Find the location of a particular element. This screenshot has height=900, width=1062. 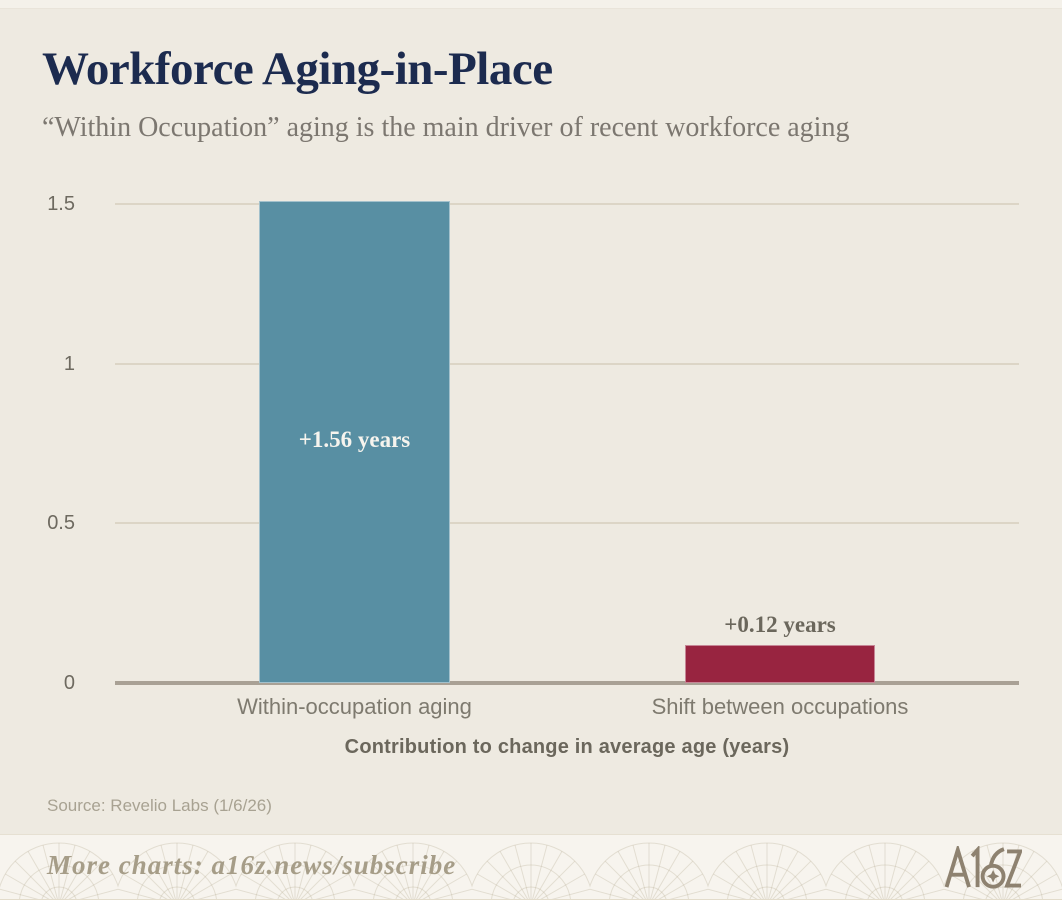

bar-value-label-within: +1.56 years is located at coordinates (354, 439).